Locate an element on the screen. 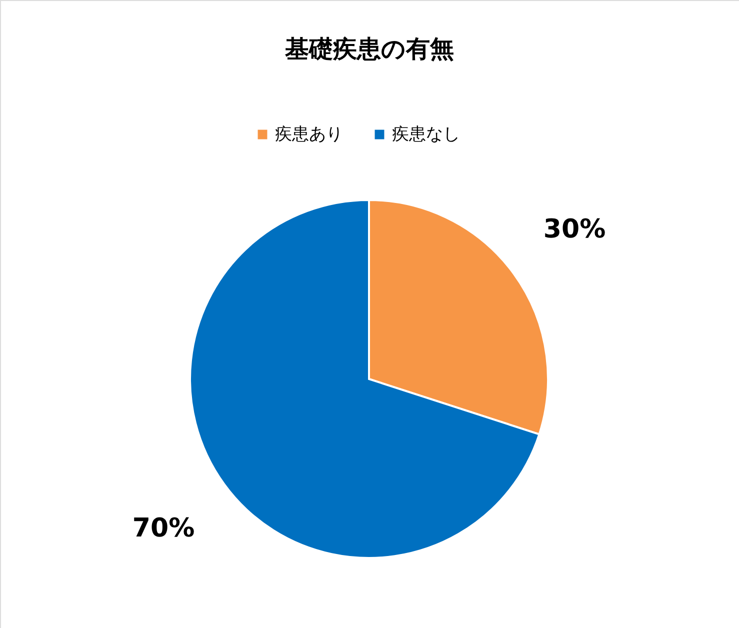 This screenshot has height=628, width=739. legend-label: 疾患なし is located at coordinates (426, 134).